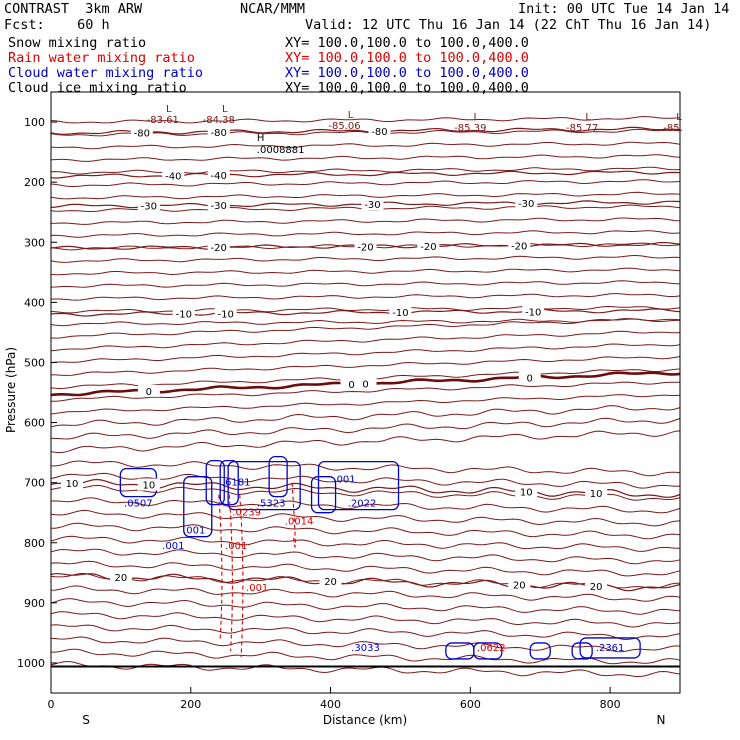 The height and width of the screenshot is (740, 740). I want to click on header-org: NCAR/MMM, so click(273, 9).